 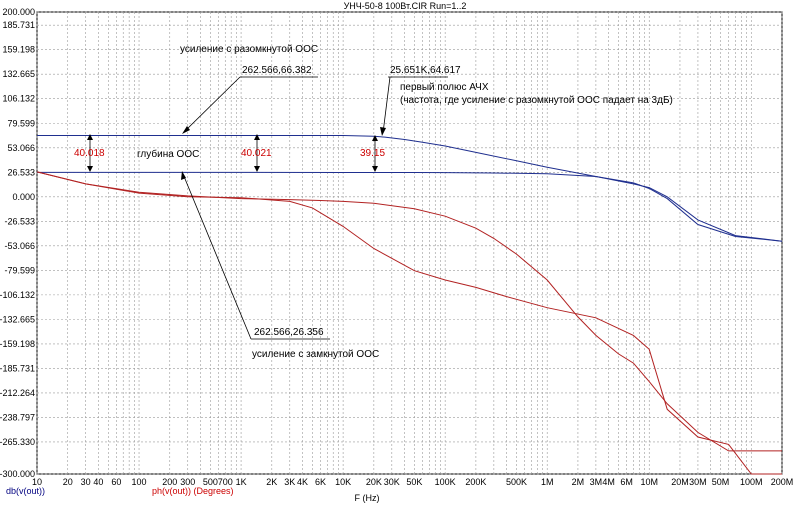 I want to click on y-tick-label: -212.264, so click(x=17, y=393).